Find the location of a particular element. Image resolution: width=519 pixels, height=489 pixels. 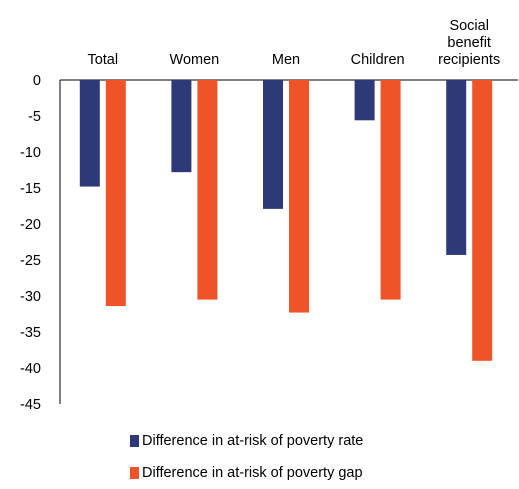

y-tick-label: -40 is located at coordinates (30, 369).